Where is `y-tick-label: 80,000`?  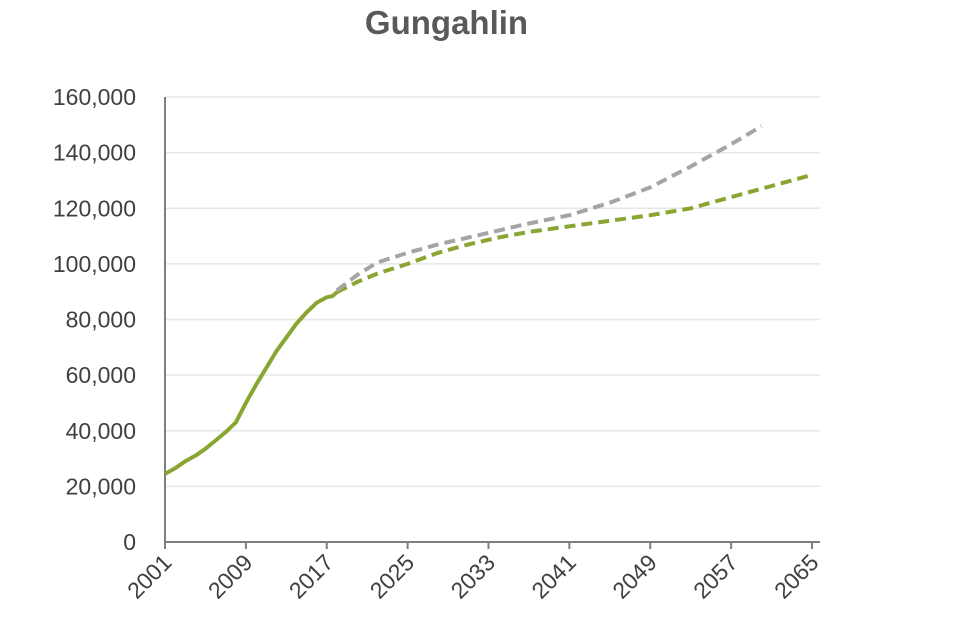
y-tick-label: 80,000 is located at coordinates (101, 320).